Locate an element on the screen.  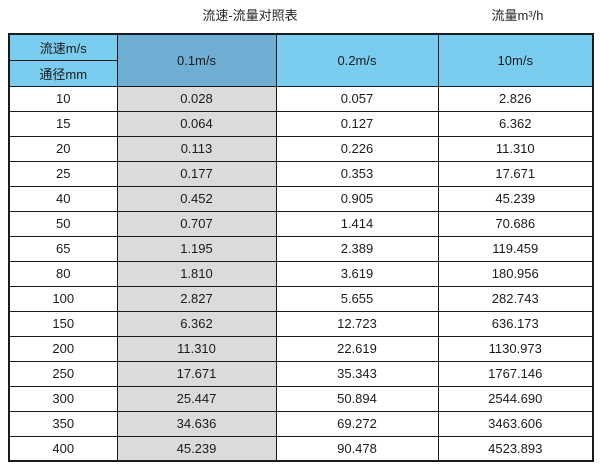
table-row: 350 34.636 69.272 3463.606 is located at coordinates (301, 423).